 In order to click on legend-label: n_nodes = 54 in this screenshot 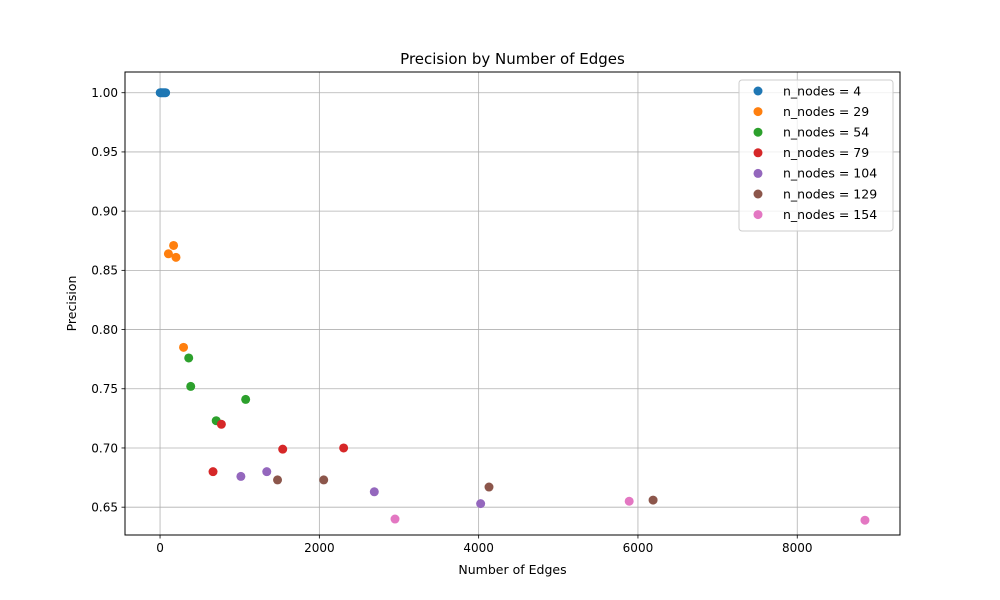, I will do `click(826, 132)`.